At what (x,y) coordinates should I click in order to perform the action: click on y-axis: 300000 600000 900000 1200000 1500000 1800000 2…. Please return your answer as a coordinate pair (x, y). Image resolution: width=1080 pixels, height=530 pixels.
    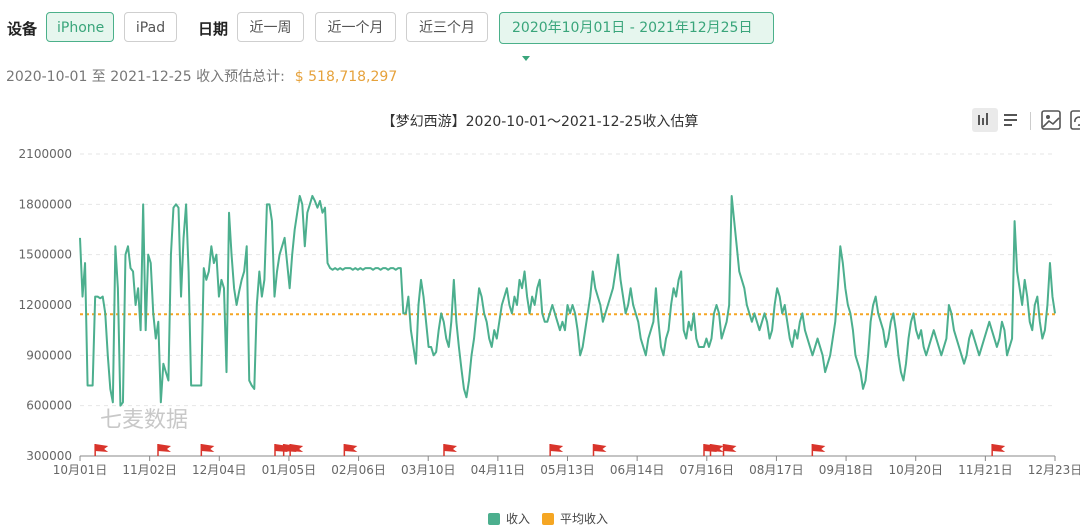
    Looking at the image, I should click on (45, 305).